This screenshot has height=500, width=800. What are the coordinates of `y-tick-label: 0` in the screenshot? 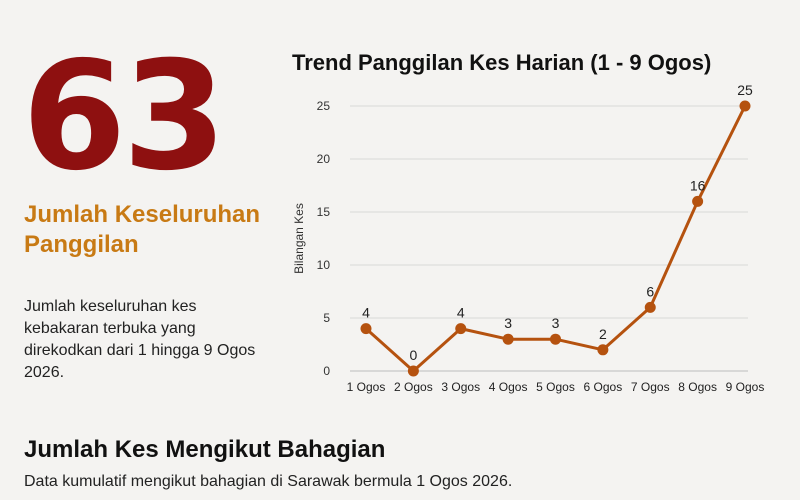 It's located at (326, 371).